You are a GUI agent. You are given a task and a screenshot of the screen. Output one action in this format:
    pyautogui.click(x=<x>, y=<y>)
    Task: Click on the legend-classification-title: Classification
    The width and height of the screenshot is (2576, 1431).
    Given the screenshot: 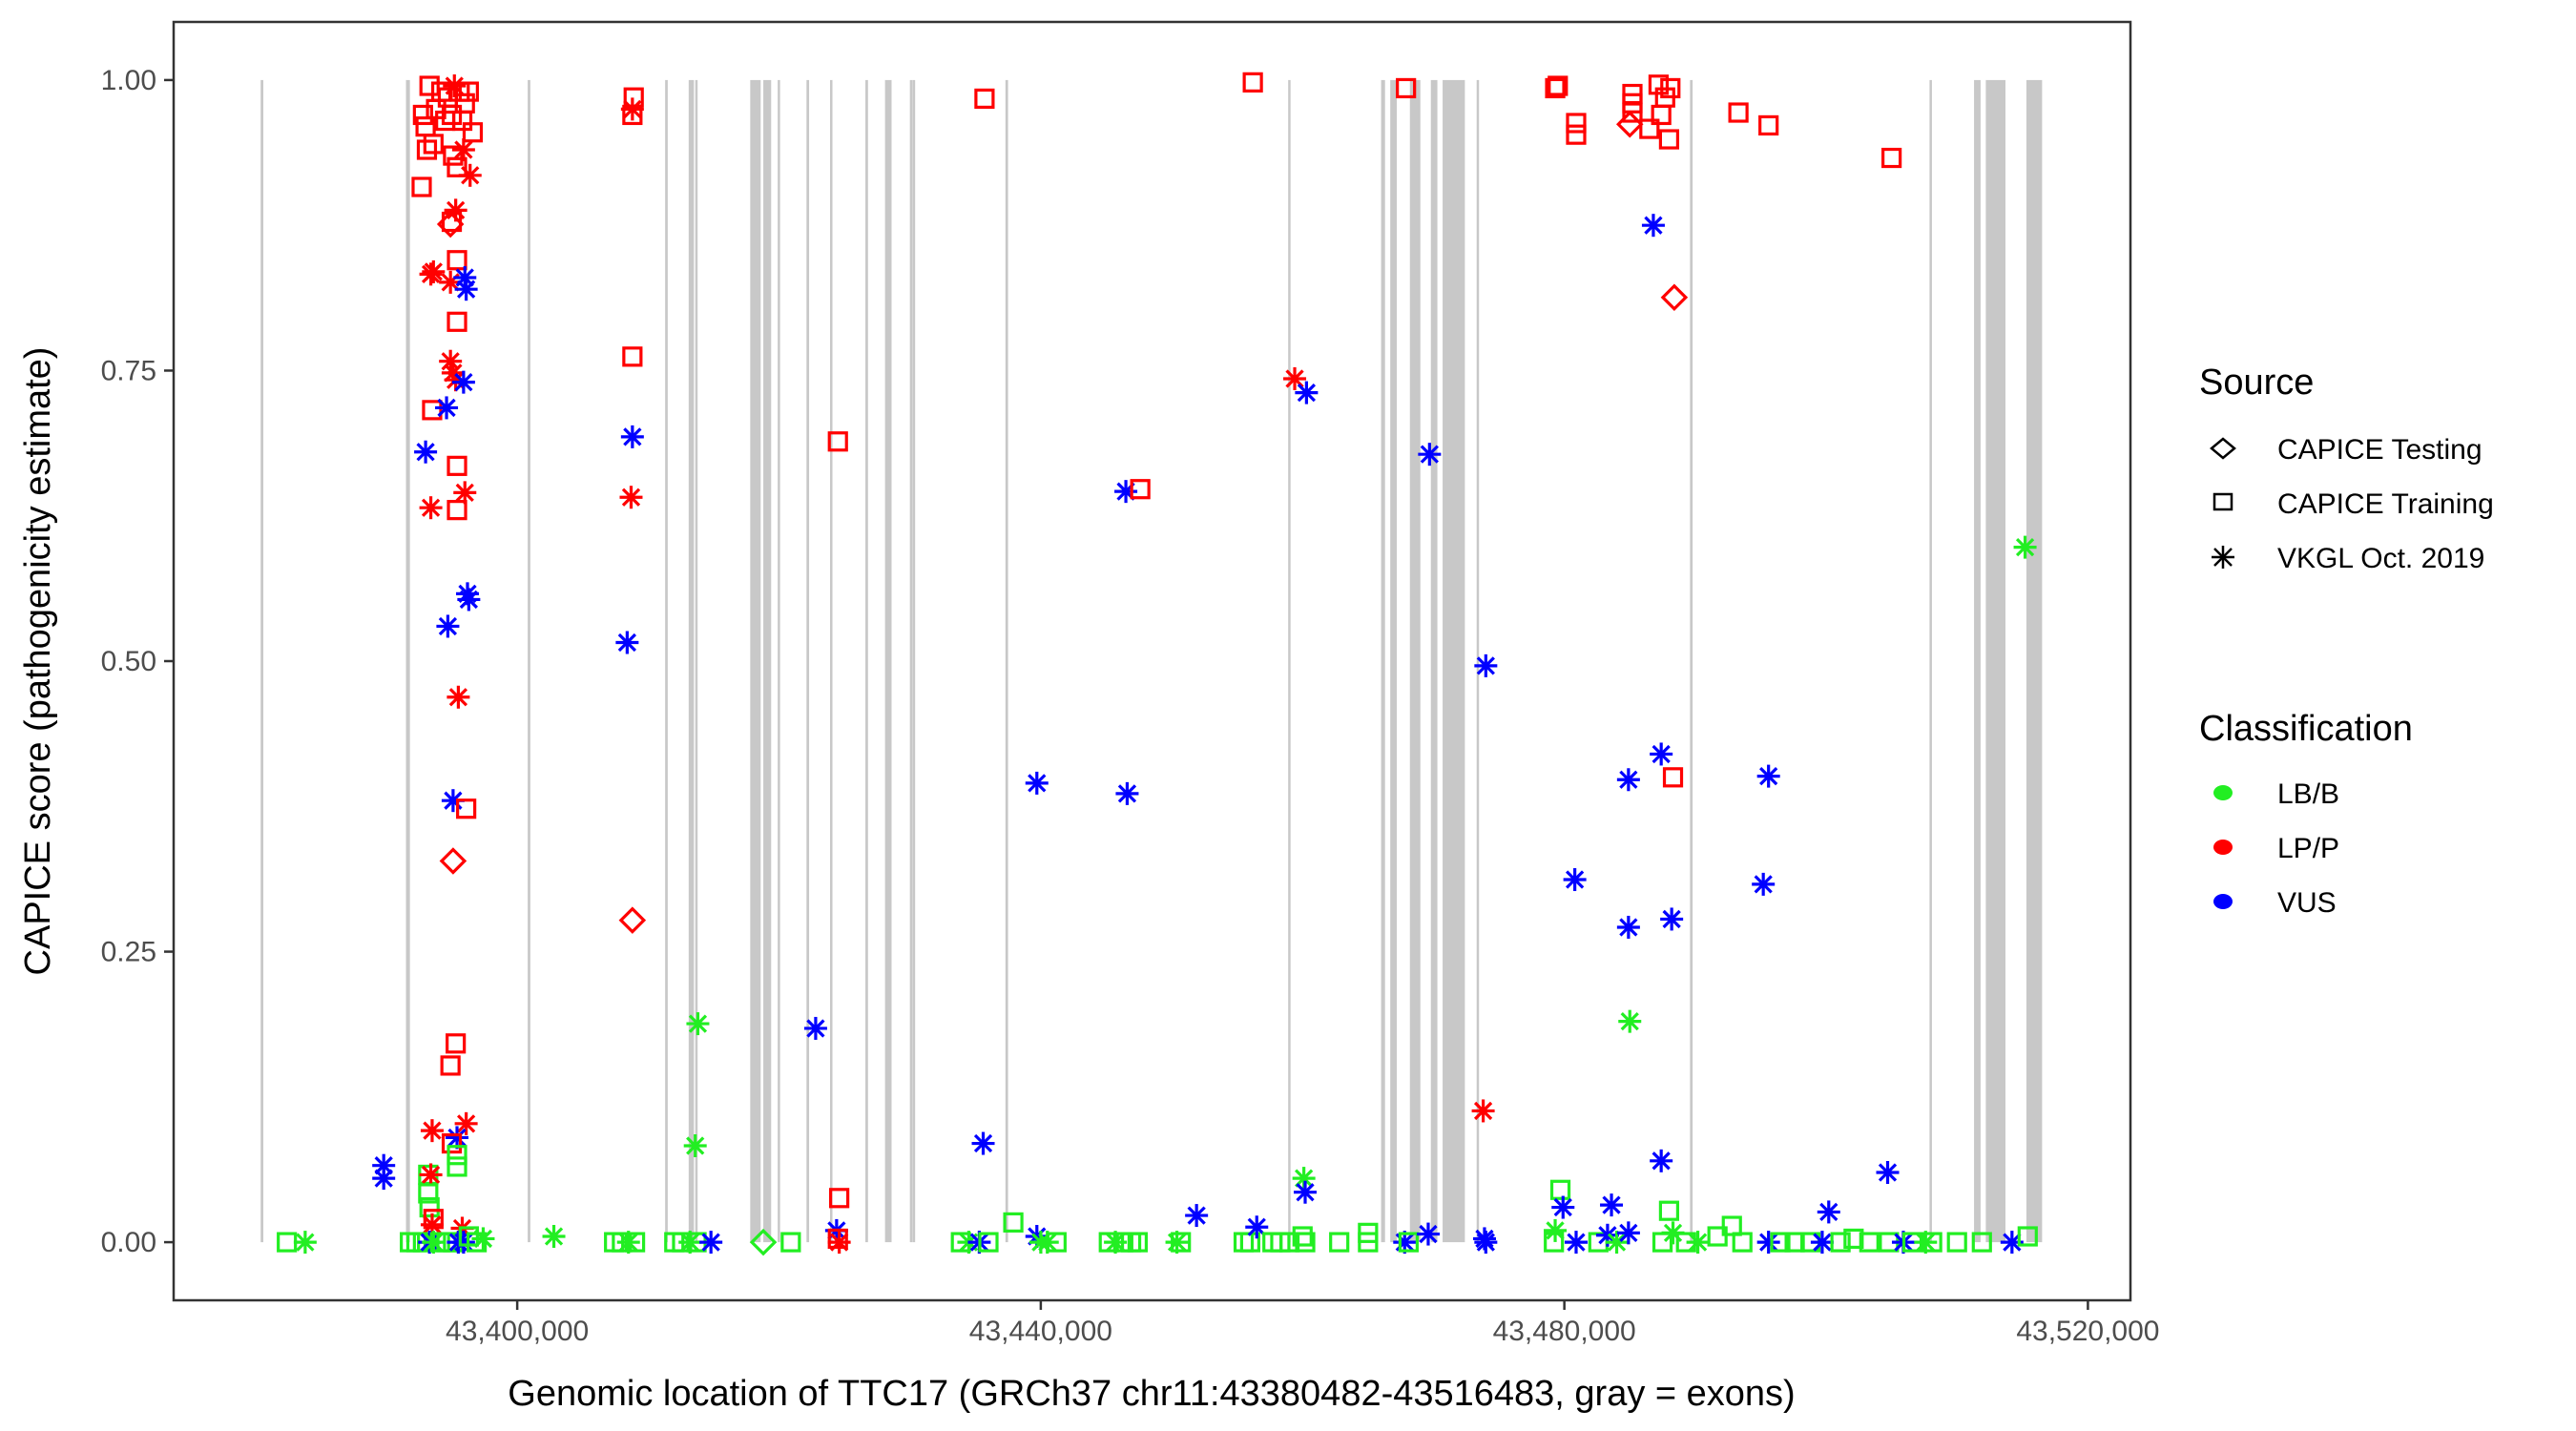 What is the action you would take?
    pyautogui.click(x=2306, y=729)
    